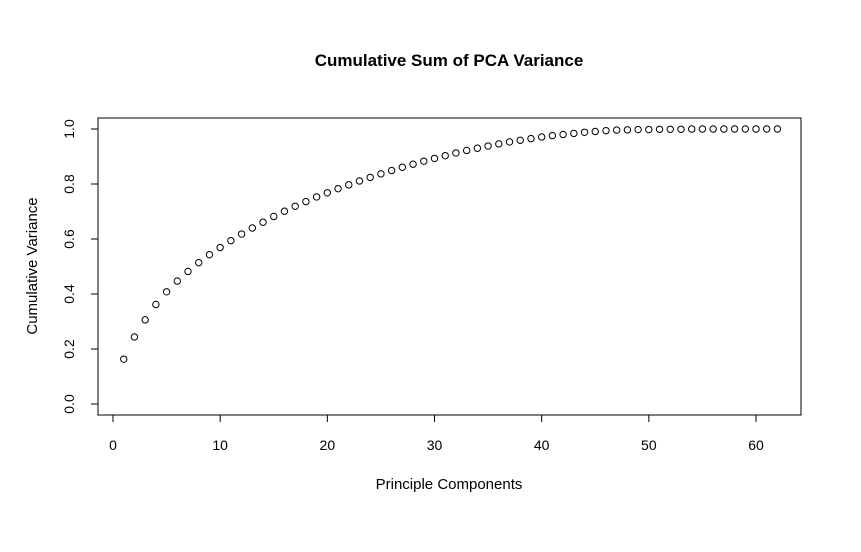 The height and width of the screenshot is (552, 861). Describe the element at coordinates (32, 265) in the screenshot. I see `y-axis-label: Cumulative Variance` at that location.